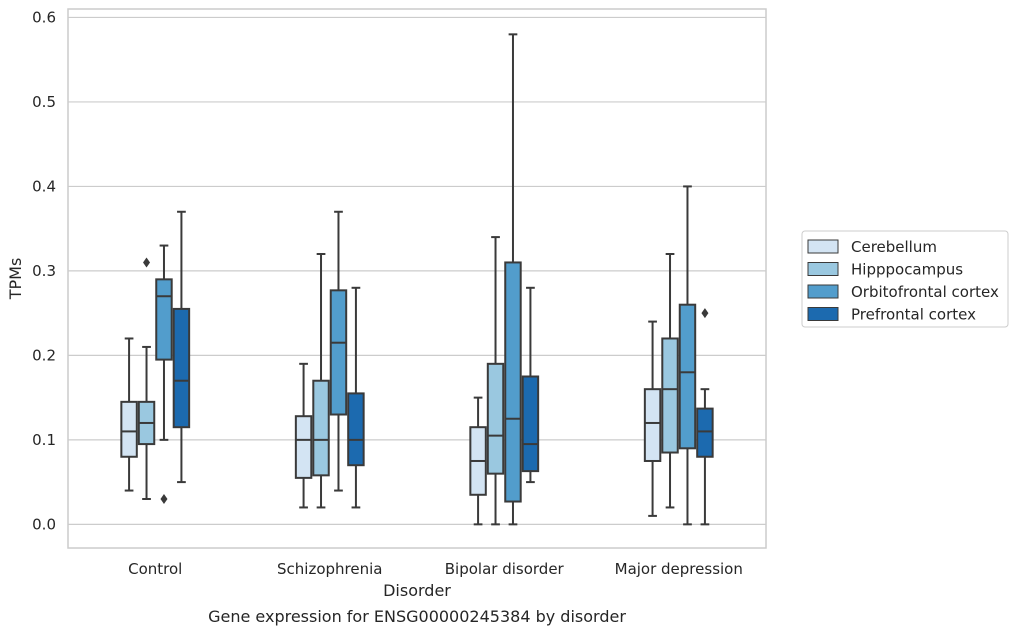 The image size is (1018, 634). I want to click on x-tick-label: Bipolar disorder, so click(505, 569).